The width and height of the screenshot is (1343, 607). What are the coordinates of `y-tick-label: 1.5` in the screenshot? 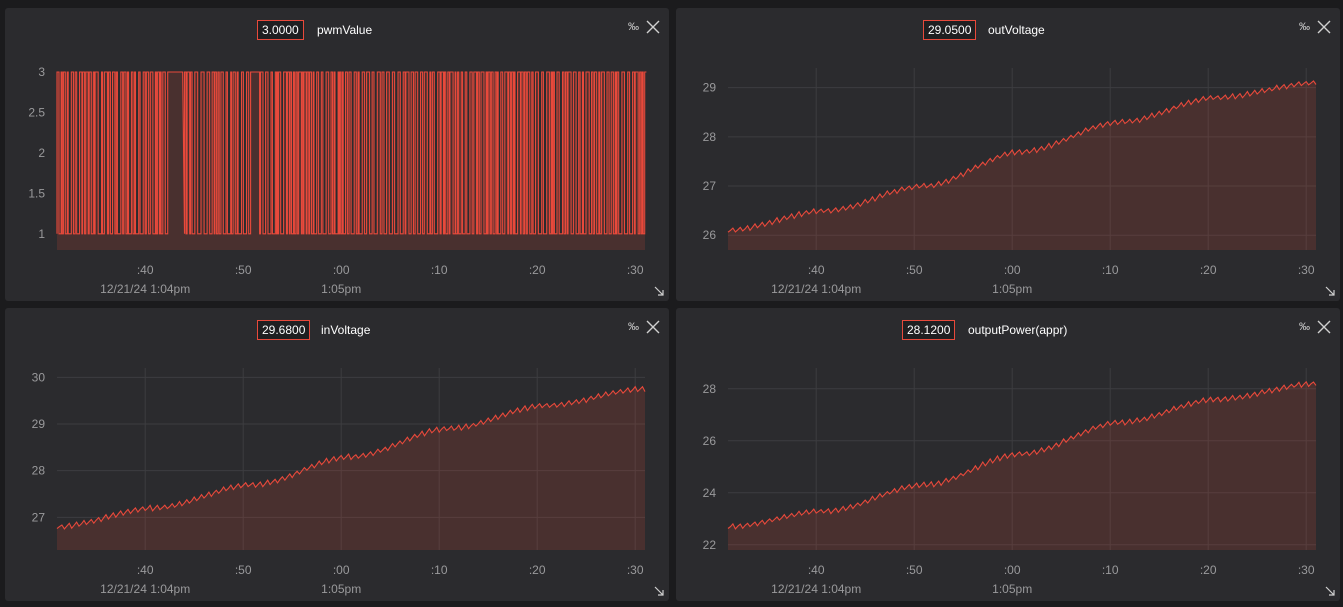 It's located at (36, 193).